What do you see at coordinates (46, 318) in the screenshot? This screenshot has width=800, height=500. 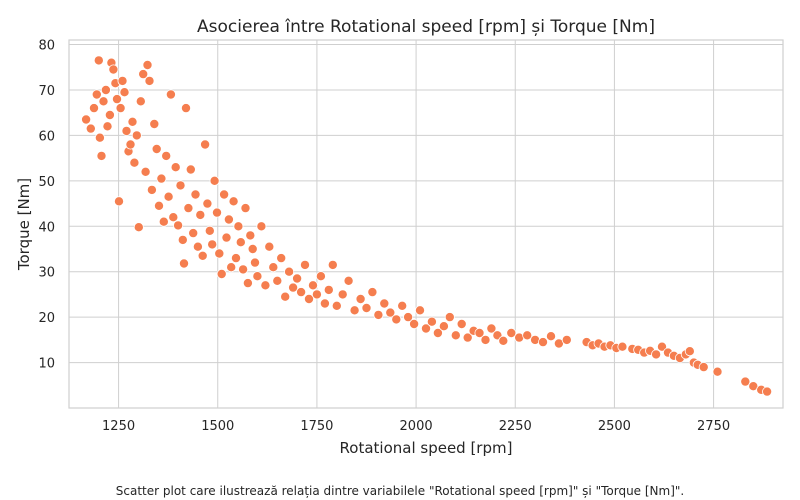 I see `y-tick-label: 20` at bounding box center [46, 318].